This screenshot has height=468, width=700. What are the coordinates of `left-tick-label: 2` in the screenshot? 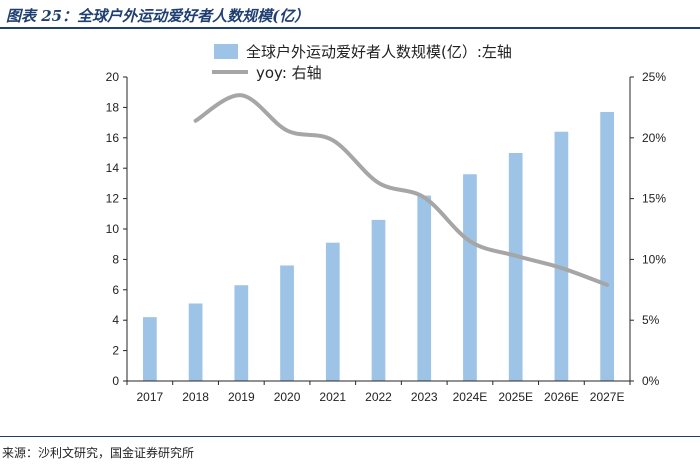 It's located at (115, 351).